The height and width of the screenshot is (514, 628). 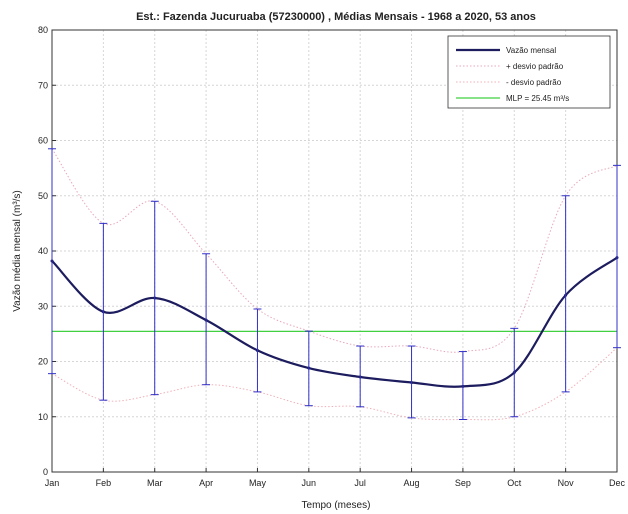 I want to click on y-tick-label: 20, so click(x=43, y=362).